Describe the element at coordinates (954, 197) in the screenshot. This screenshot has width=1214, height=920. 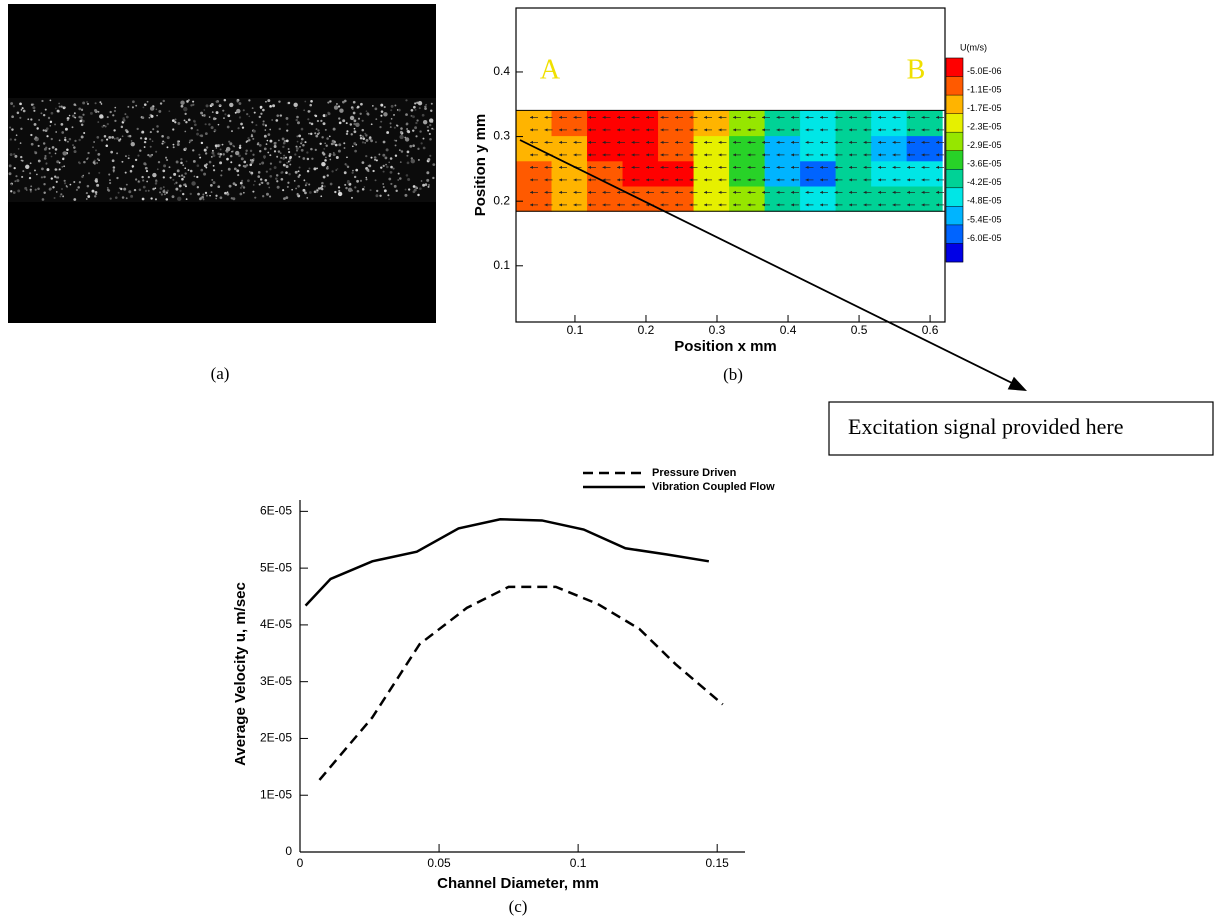
I see `colorbar-swatch` at that location.